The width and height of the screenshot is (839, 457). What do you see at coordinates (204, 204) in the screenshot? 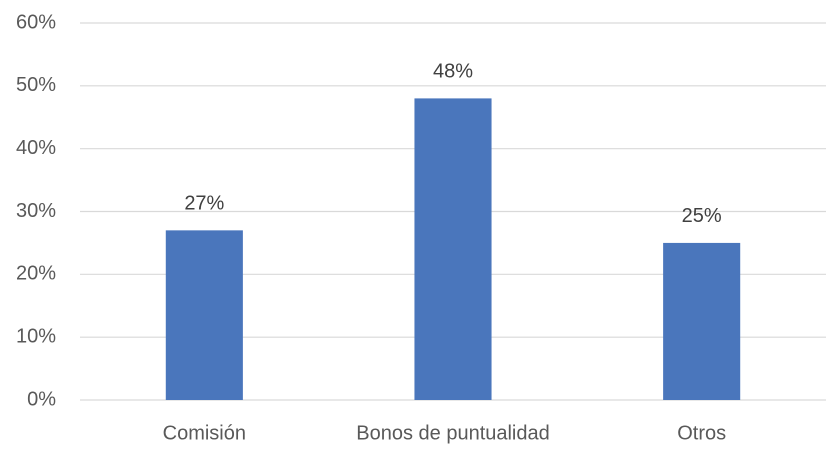
I see `value-label: 27%` at bounding box center [204, 204].